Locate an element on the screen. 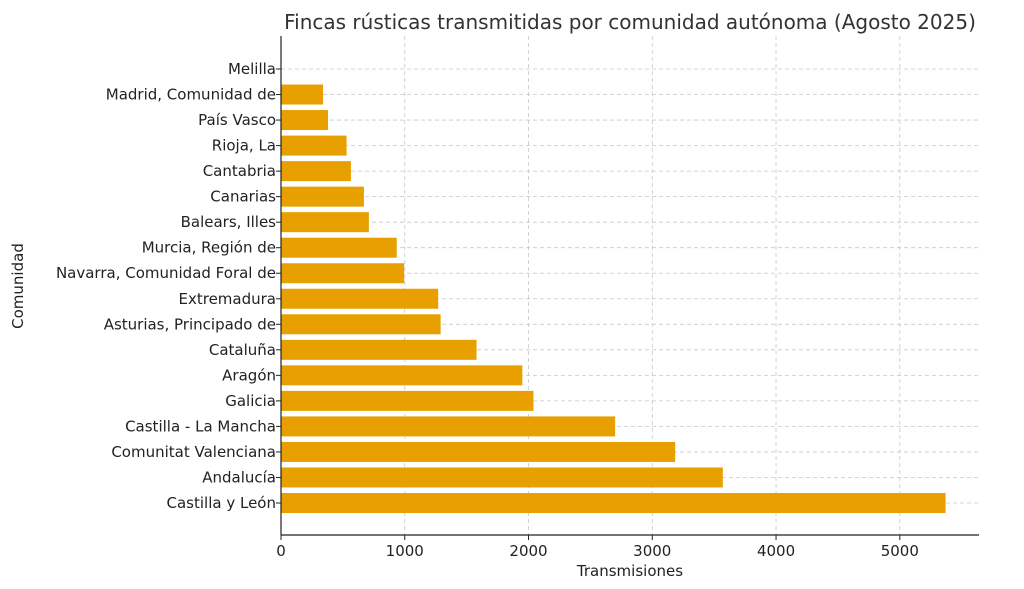 The height and width of the screenshot is (589, 1024). y-tick-label: Melilla is located at coordinates (252, 69).